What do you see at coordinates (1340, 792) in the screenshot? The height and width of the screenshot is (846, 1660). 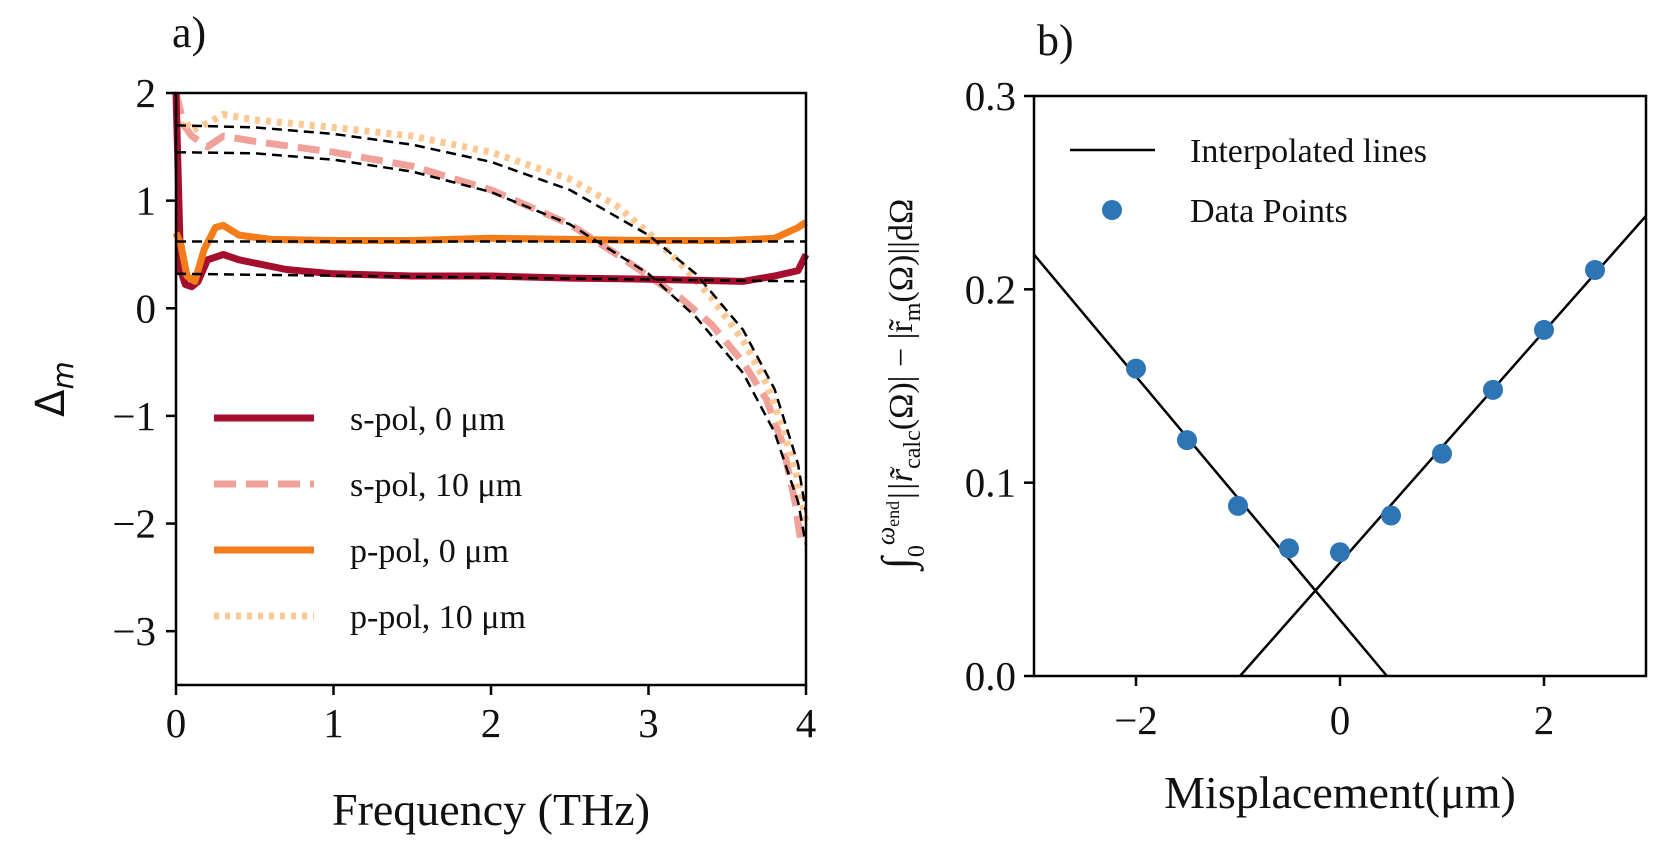 I see `panel-b-xlabel: Misplacement(μm)` at bounding box center [1340, 792].